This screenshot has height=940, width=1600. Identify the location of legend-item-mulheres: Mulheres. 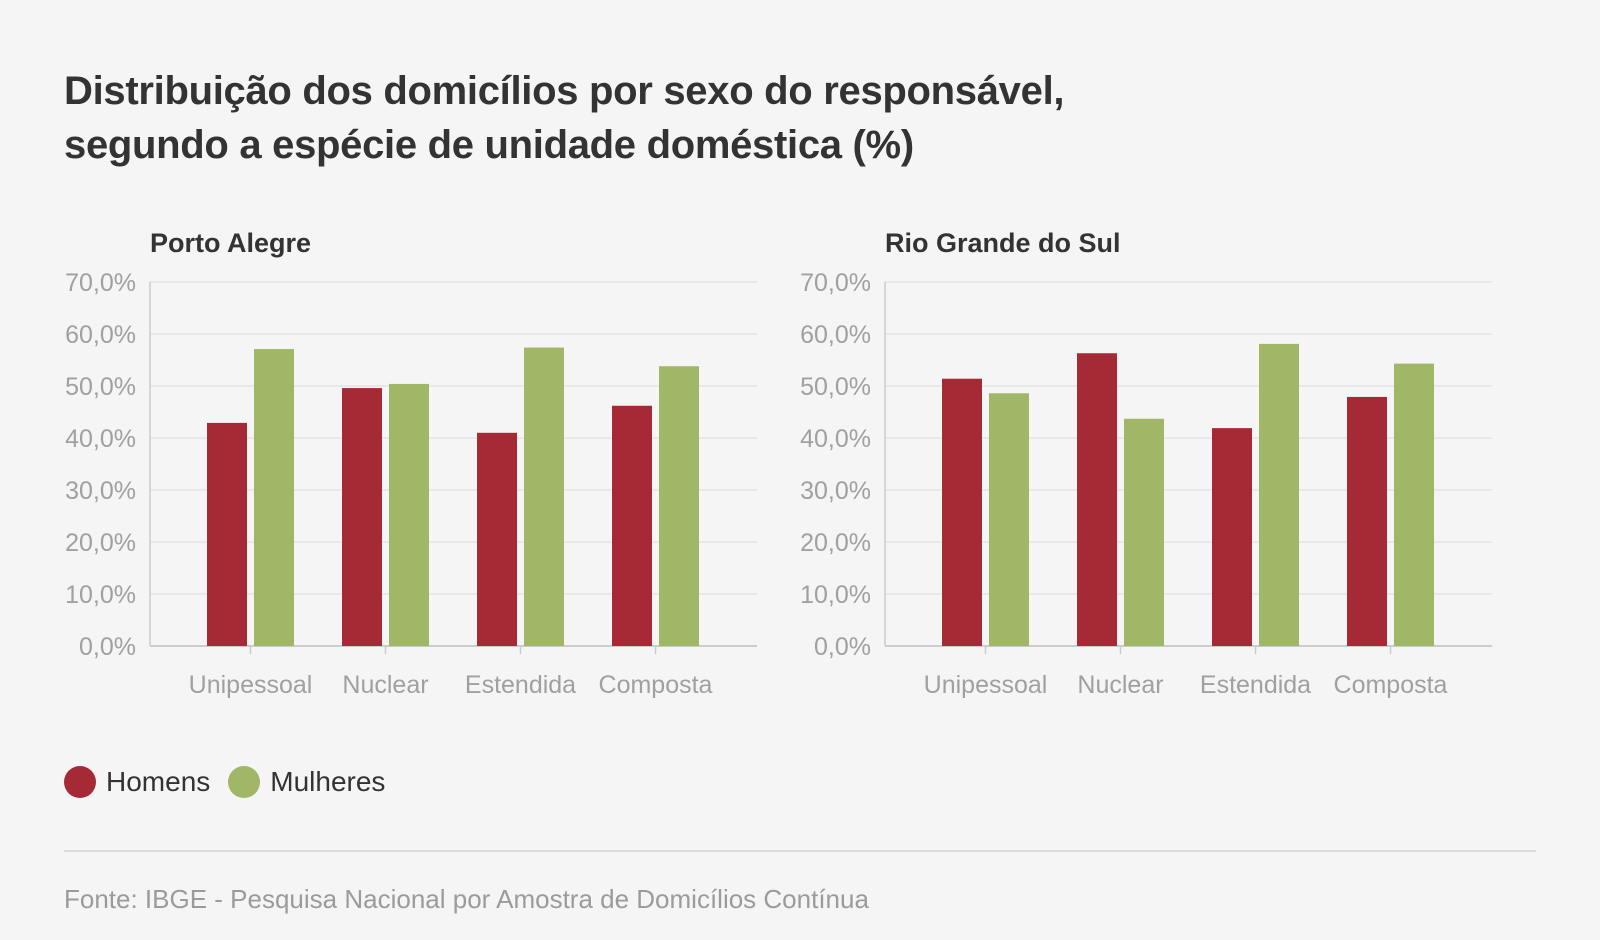
(306, 782).